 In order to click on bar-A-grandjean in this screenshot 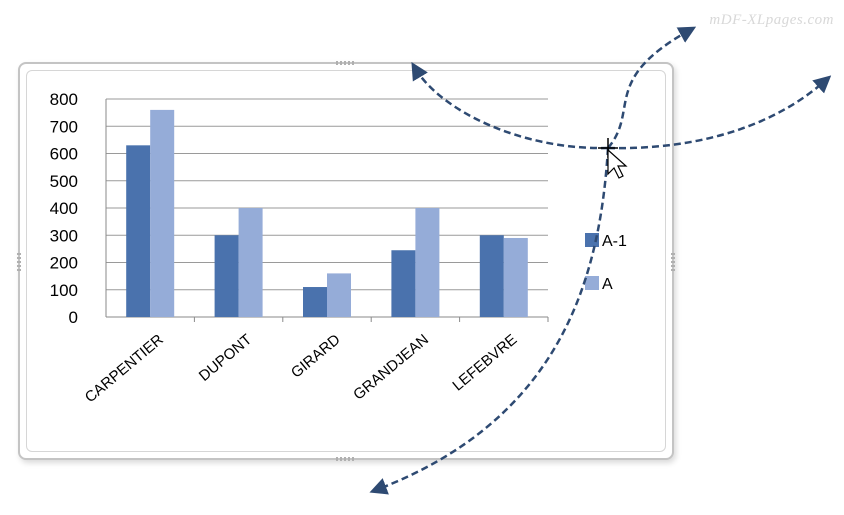, I will do `click(427, 262)`.